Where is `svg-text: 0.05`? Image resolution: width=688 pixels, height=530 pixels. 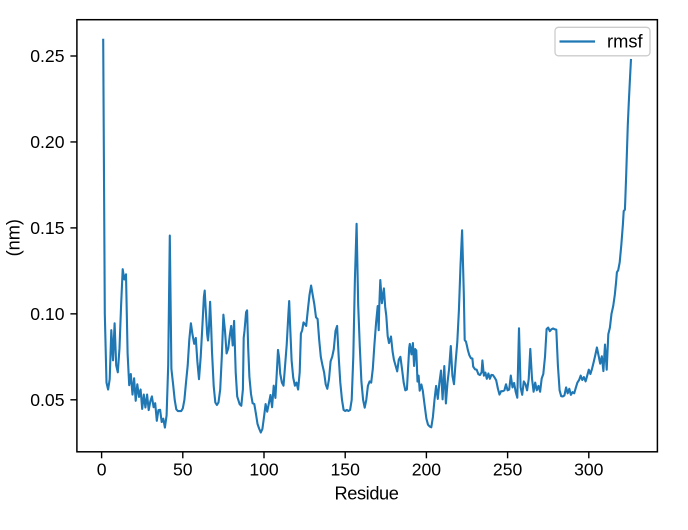 svg-text: 0.05 is located at coordinates (47, 400).